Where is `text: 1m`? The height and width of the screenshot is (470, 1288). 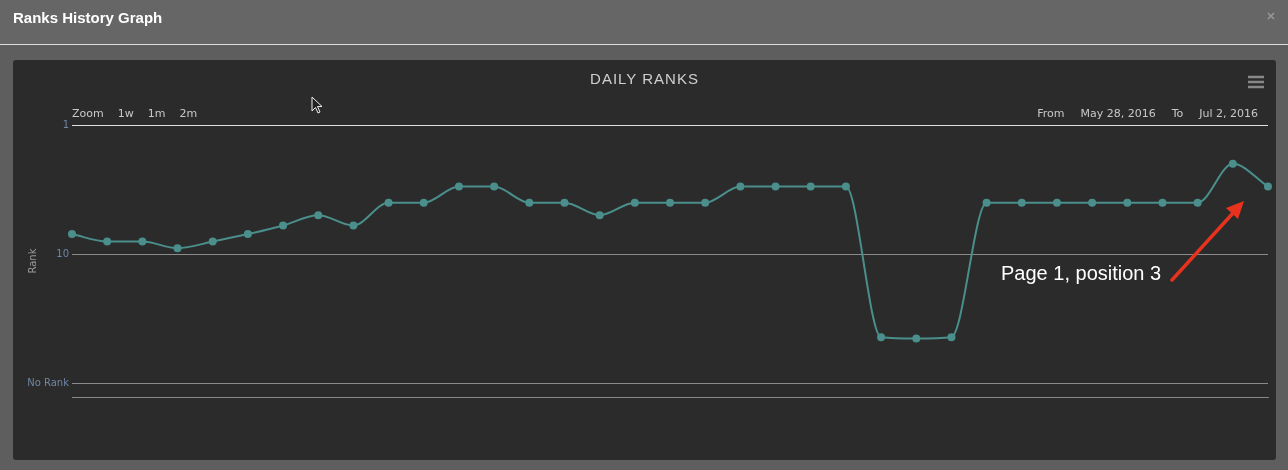
text: 1m is located at coordinates (156, 113).